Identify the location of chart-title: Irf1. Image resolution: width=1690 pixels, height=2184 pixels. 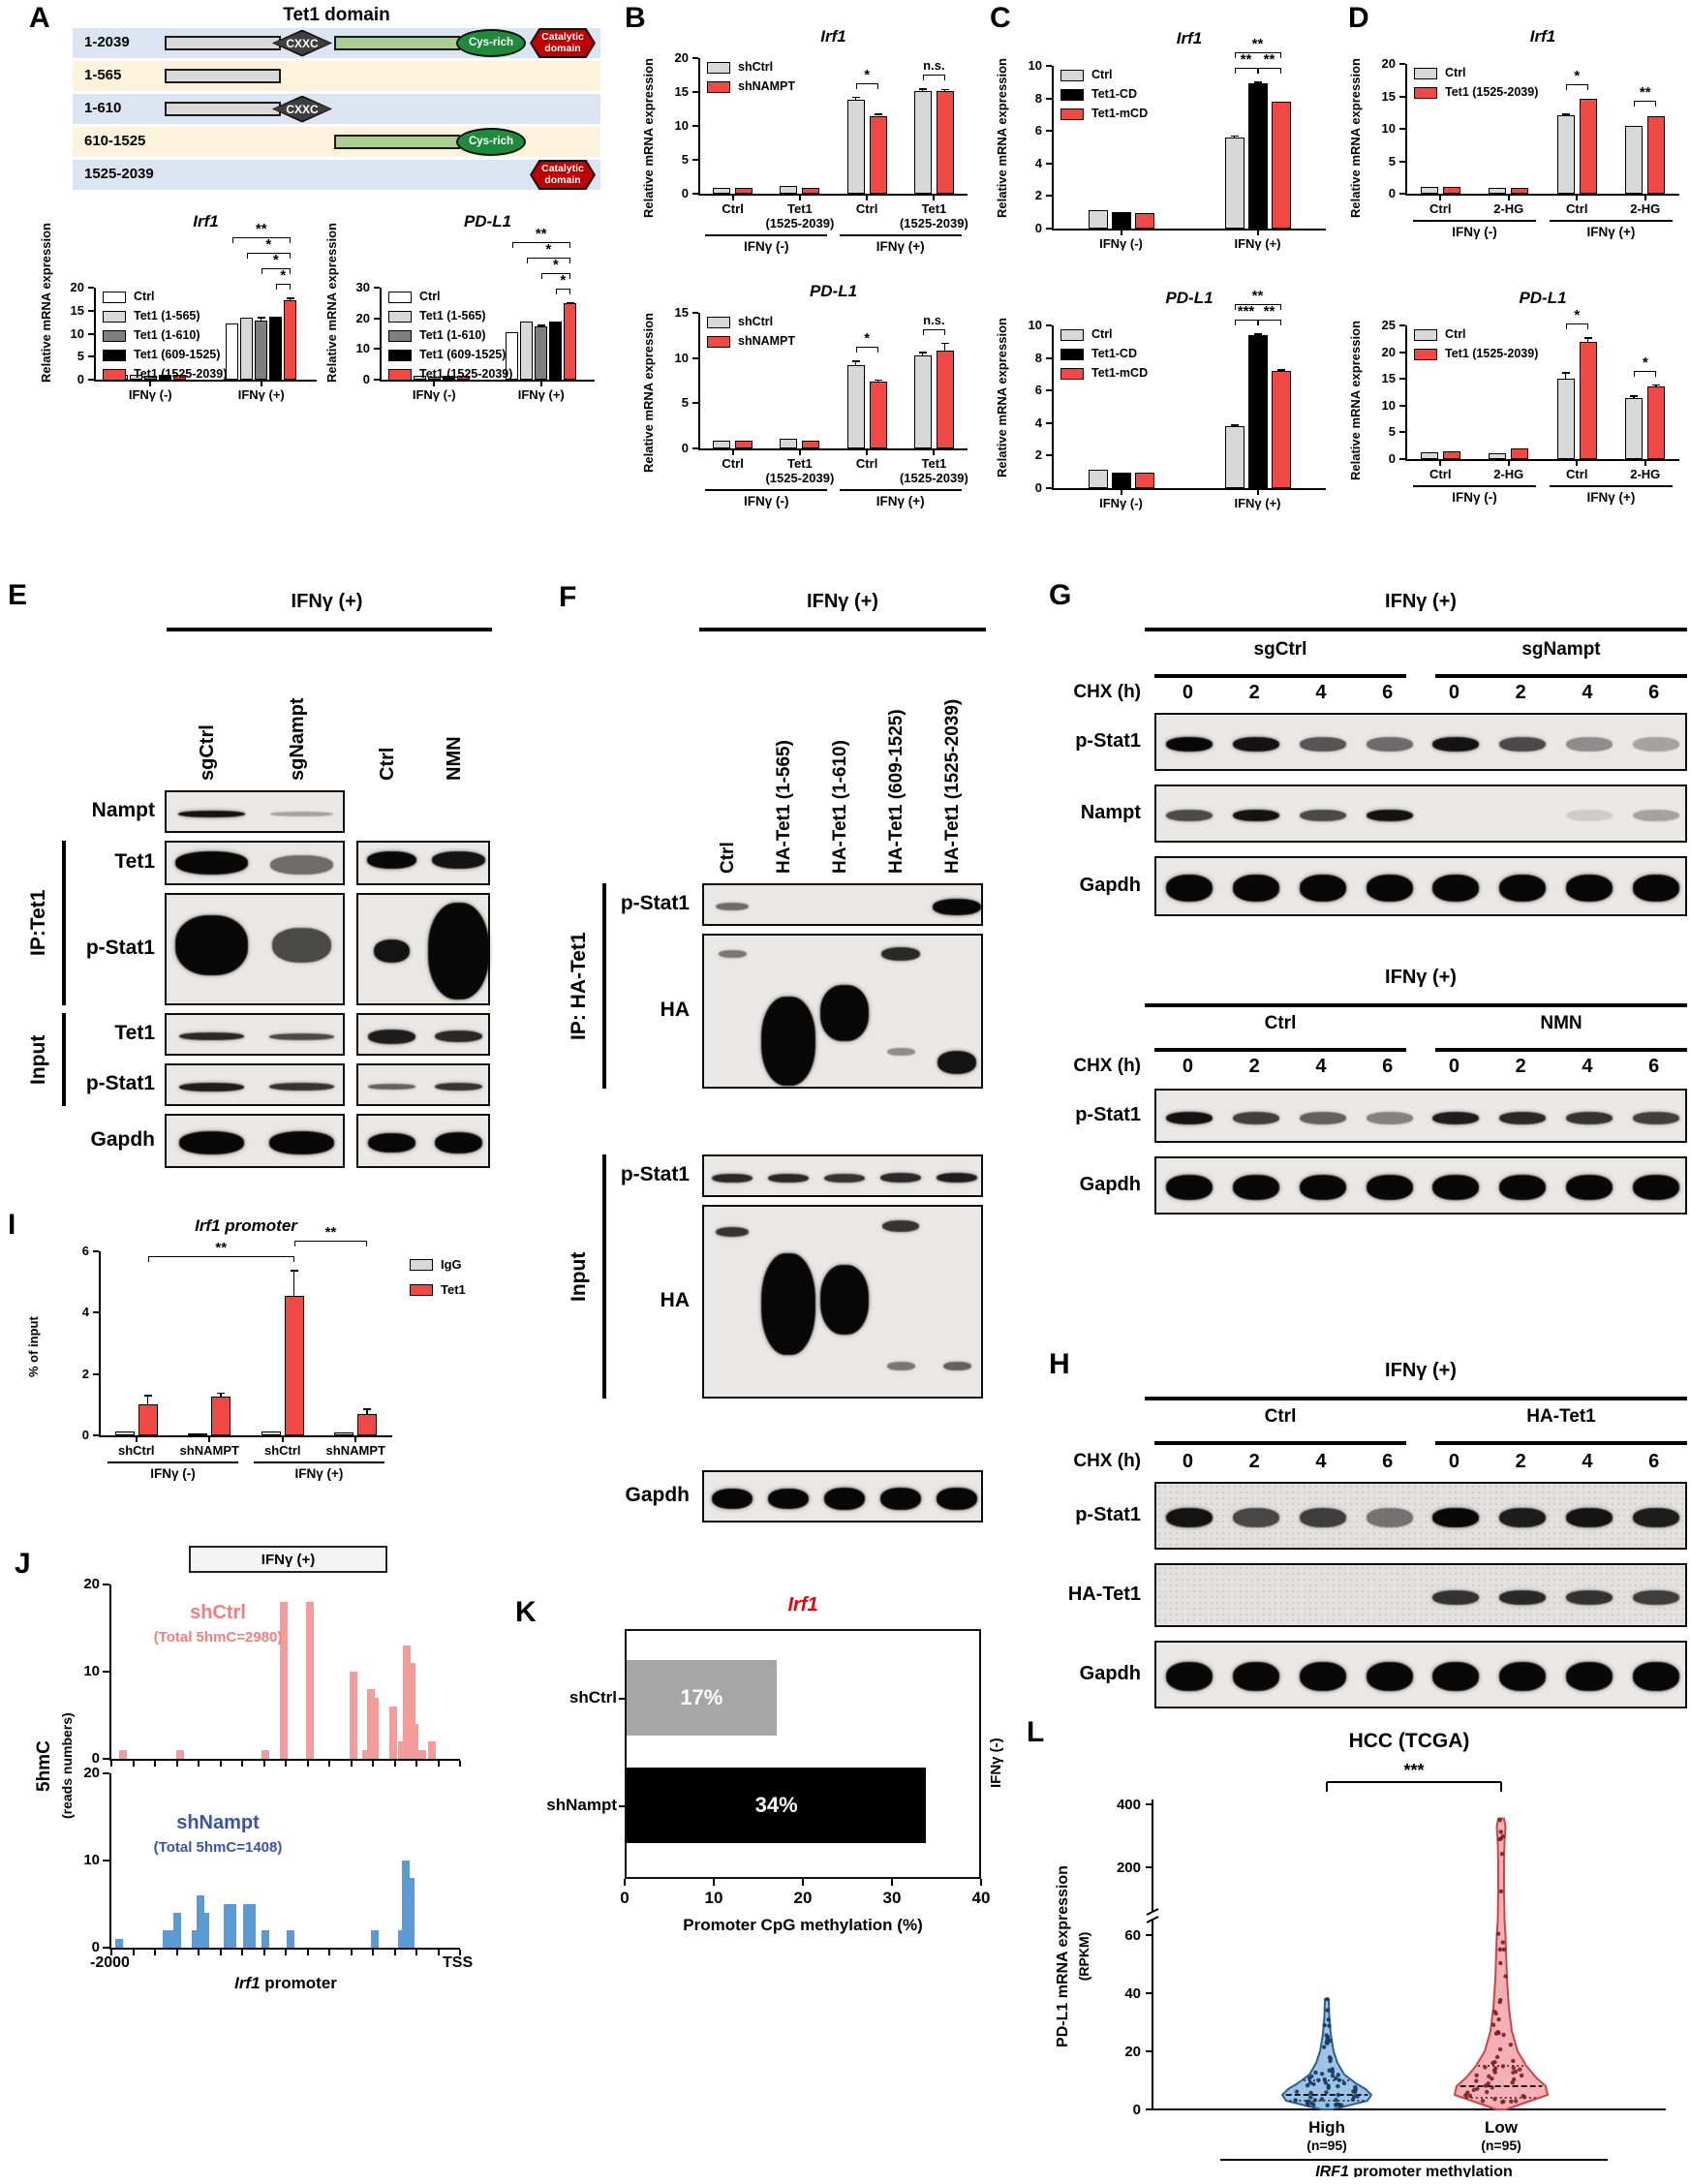
(1542, 37).